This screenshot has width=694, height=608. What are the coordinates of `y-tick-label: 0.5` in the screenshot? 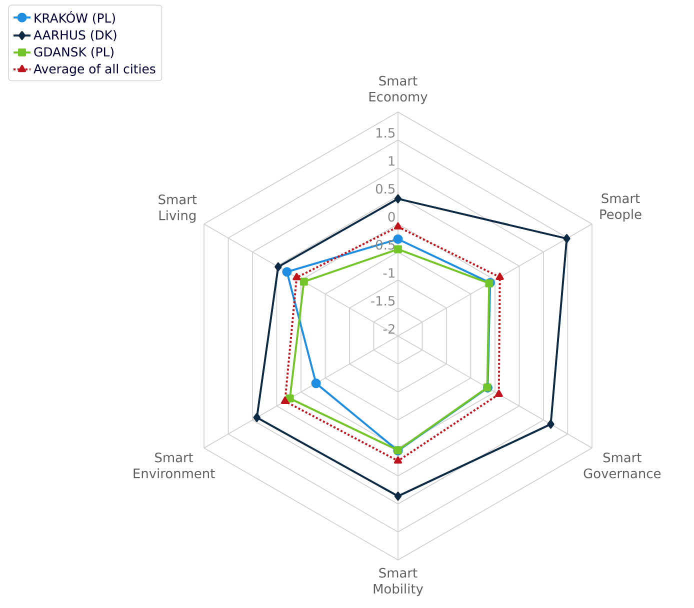 It's located at (385, 189).